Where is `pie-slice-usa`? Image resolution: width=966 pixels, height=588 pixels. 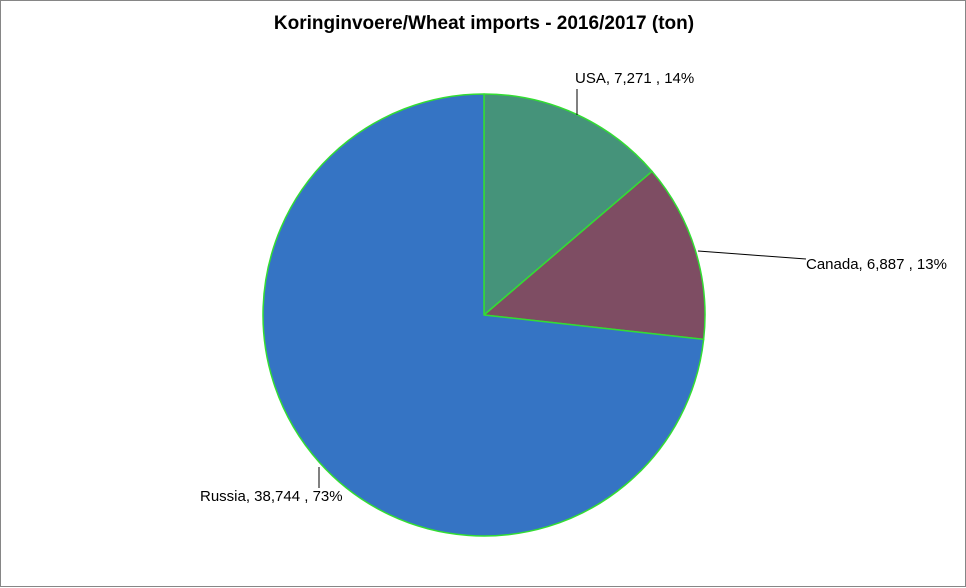 pie-slice-usa is located at coordinates (568, 204).